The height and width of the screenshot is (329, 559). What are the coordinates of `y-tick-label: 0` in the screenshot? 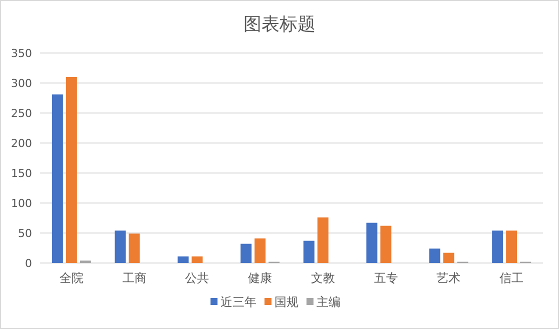 It's located at (28, 263).